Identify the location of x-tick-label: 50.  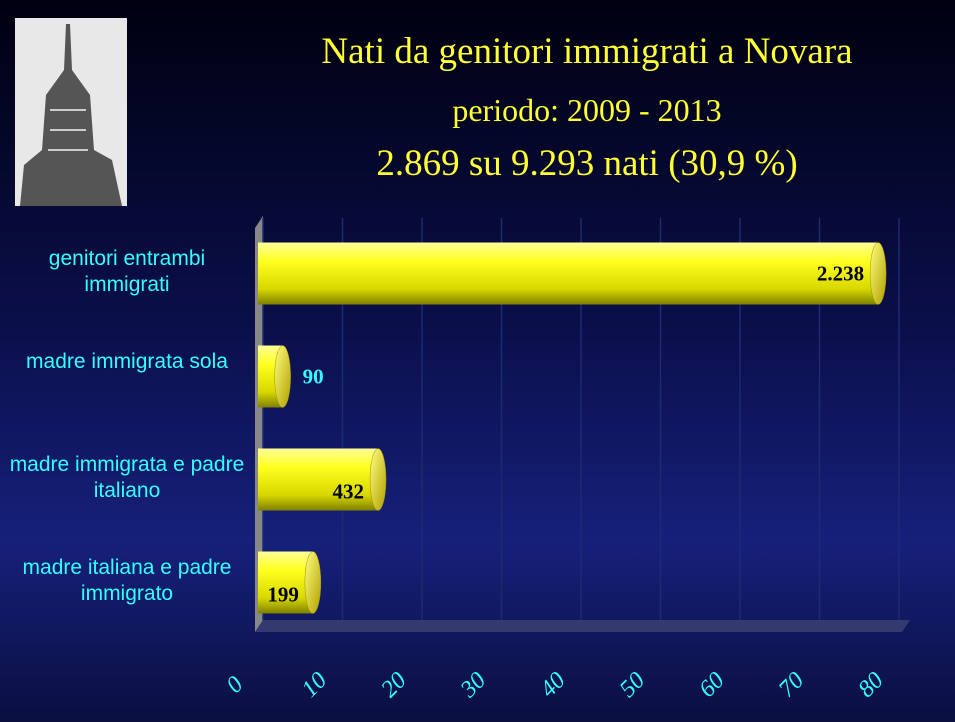
(632, 684).